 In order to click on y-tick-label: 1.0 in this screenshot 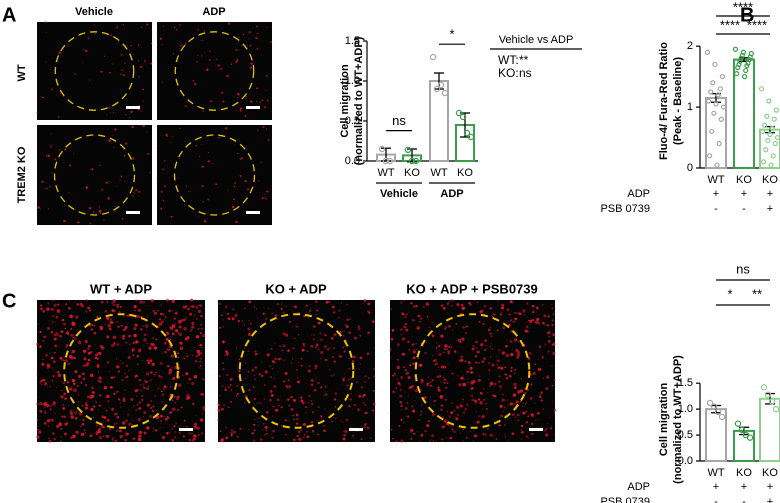, I will do `click(685, 409)`.